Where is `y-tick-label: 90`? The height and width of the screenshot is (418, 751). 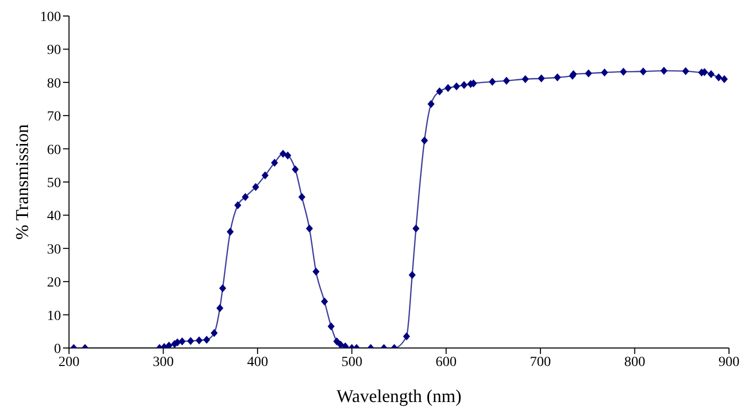
y-tick-label: 90 is located at coordinates (54, 50).